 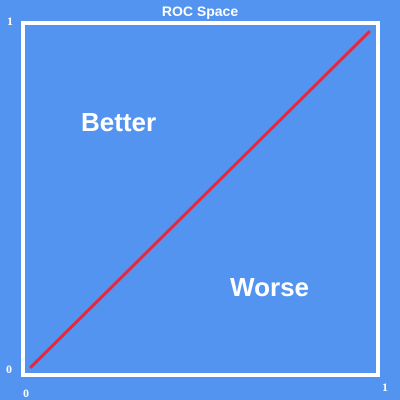 What do you see at coordinates (26, 393) in the screenshot?
I see `x-axis-min-label: 0` at bounding box center [26, 393].